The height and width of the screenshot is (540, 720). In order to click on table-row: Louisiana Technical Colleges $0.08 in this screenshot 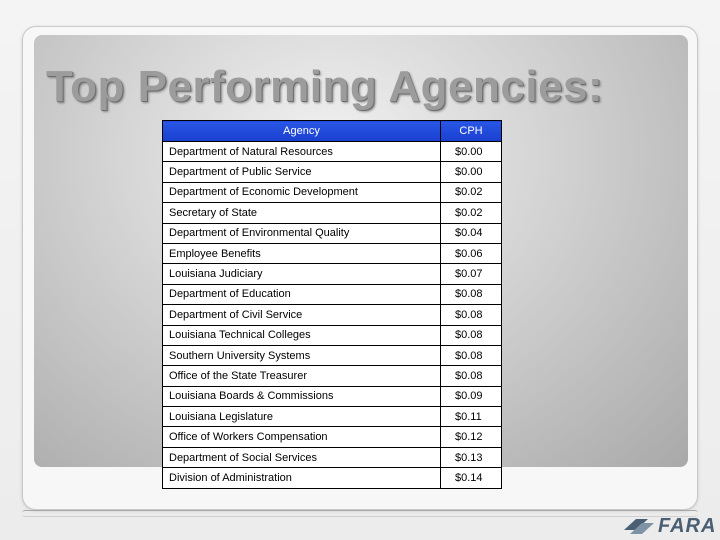, I will do `click(332, 335)`.